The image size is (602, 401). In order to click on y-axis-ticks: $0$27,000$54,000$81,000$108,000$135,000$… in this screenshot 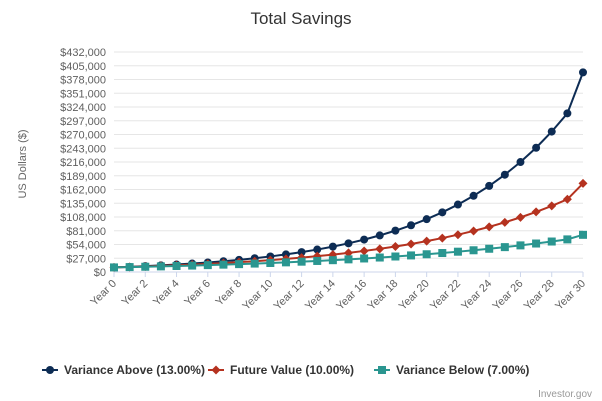, I will do `click(83, 163)`.